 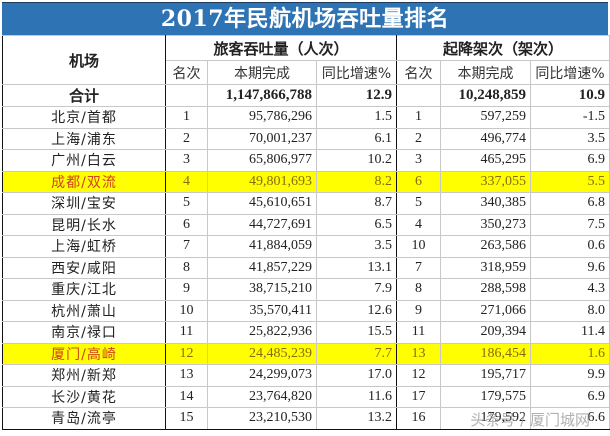 I want to click on passenger-count: 41,884,059, so click(x=262, y=246).